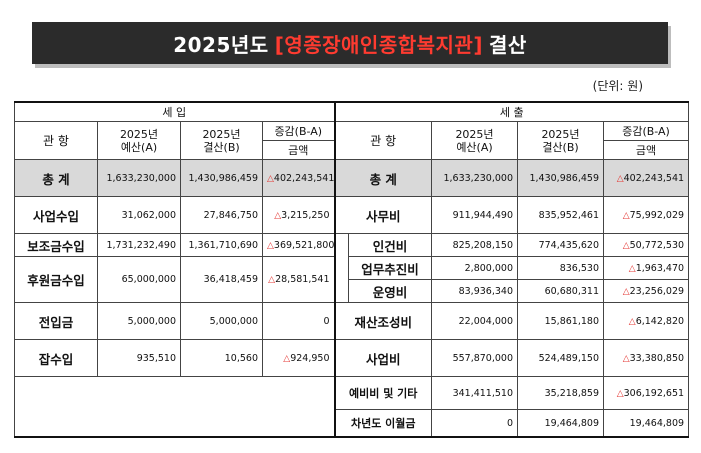 This screenshot has height=453, width=701. Describe the element at coordinates (646, 423) in the screenshot. I see `expense-row-diff: 19,464,809` at that location.